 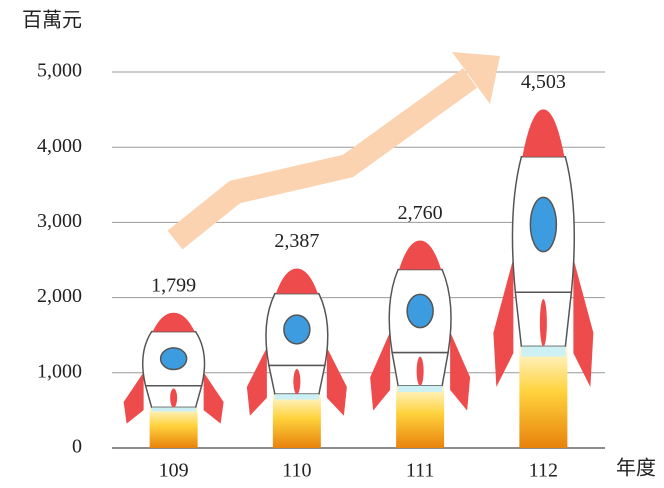 What do you see at coordinates (52, 20) in the screenshot?
I see `y-unit-label: 百萬元` at bounding box center [52, 20].